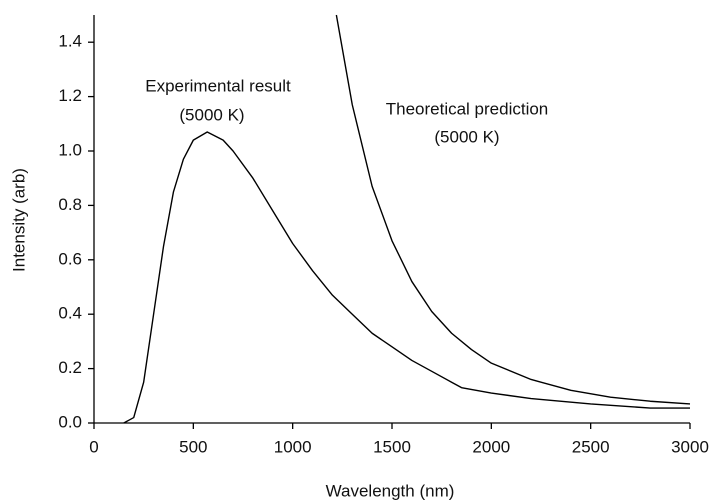  What do you see at coordinates (690, 446) in the screenshot?
I see `x-tick-label: 3000` at bounding box center [690, 446].